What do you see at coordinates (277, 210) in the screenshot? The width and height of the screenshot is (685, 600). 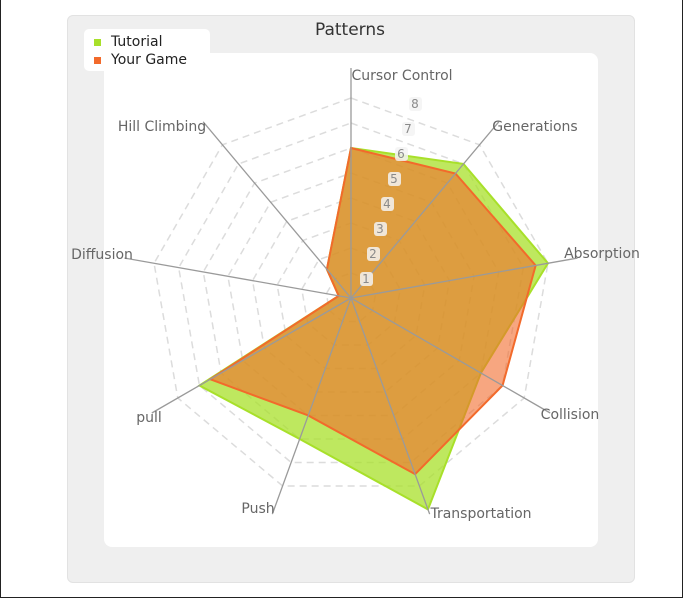 I see `spoke-hill-climbing` at bounding box center [277, 210].